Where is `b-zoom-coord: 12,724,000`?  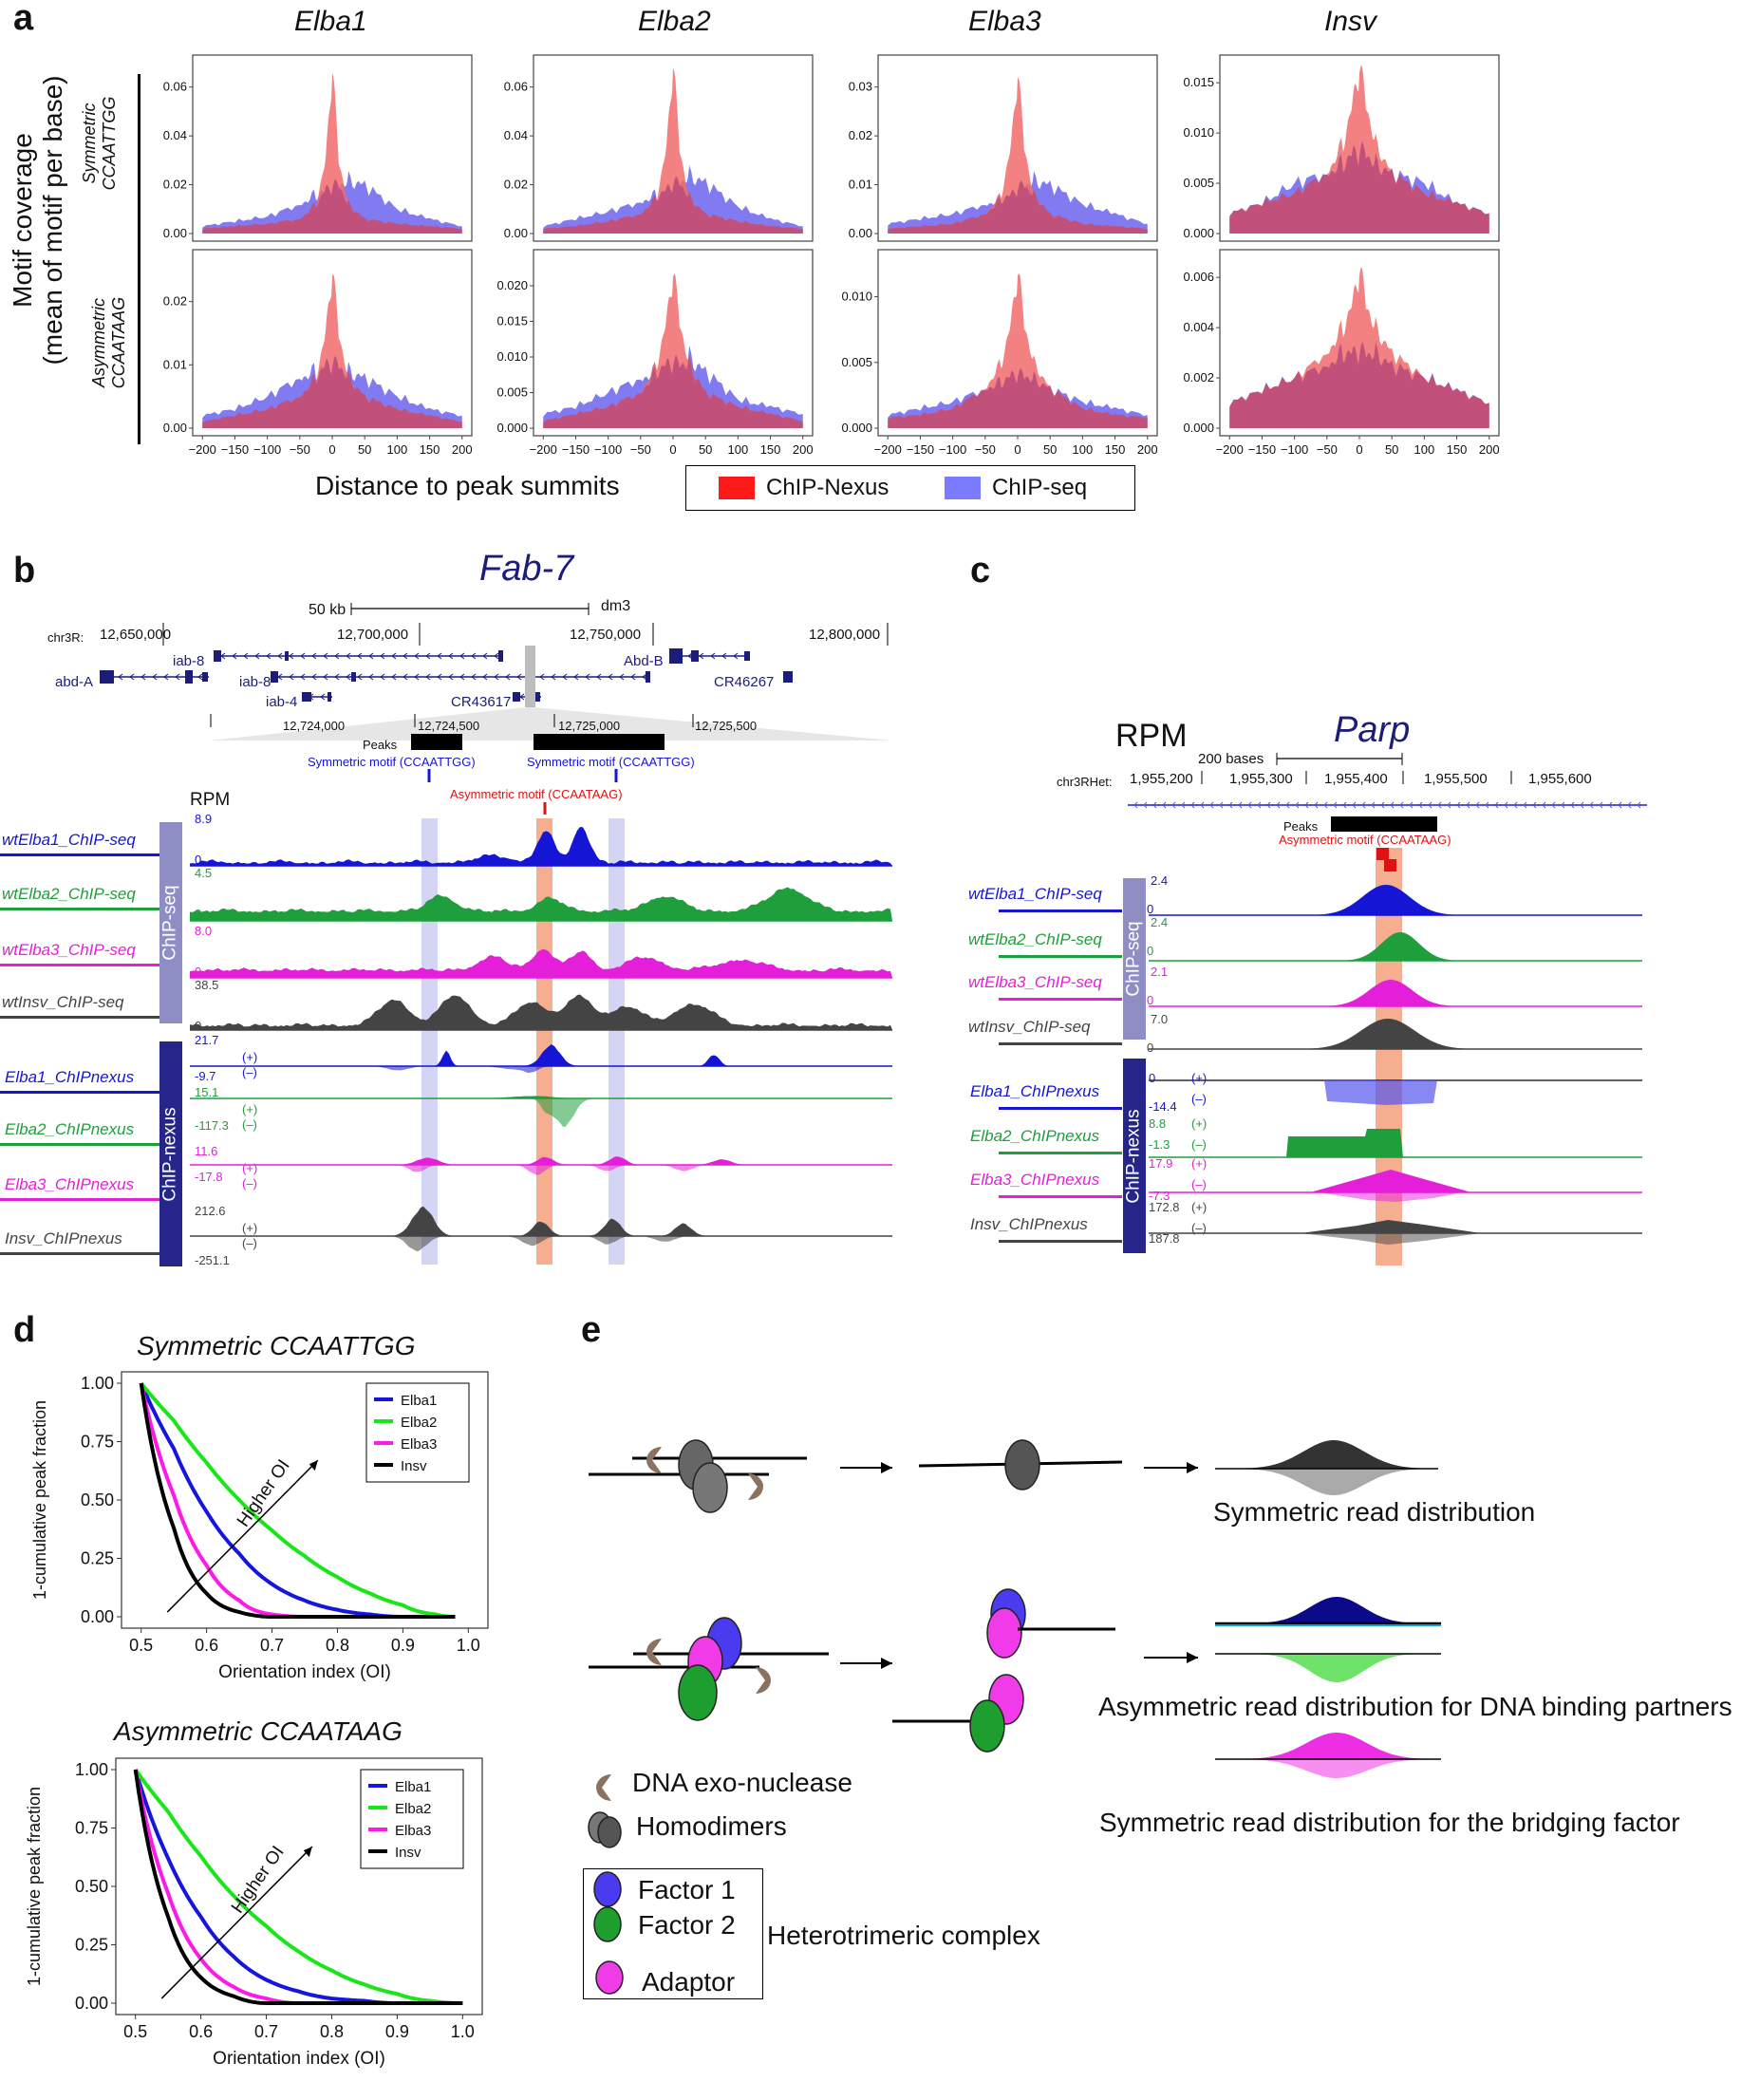
b-zoom-coord: 12,724,000 is located at coordinates (315, 726).